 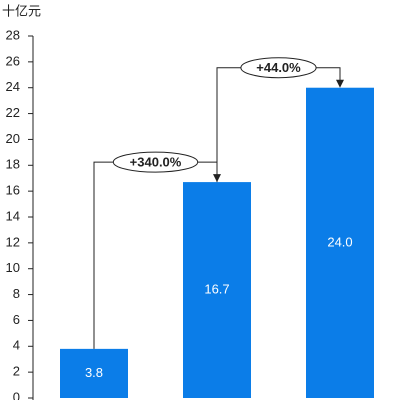 What do you see at coordinates (13, 34) in the screenshot?
I see `y-tick-label: 28` at bounding box center [13, 34].